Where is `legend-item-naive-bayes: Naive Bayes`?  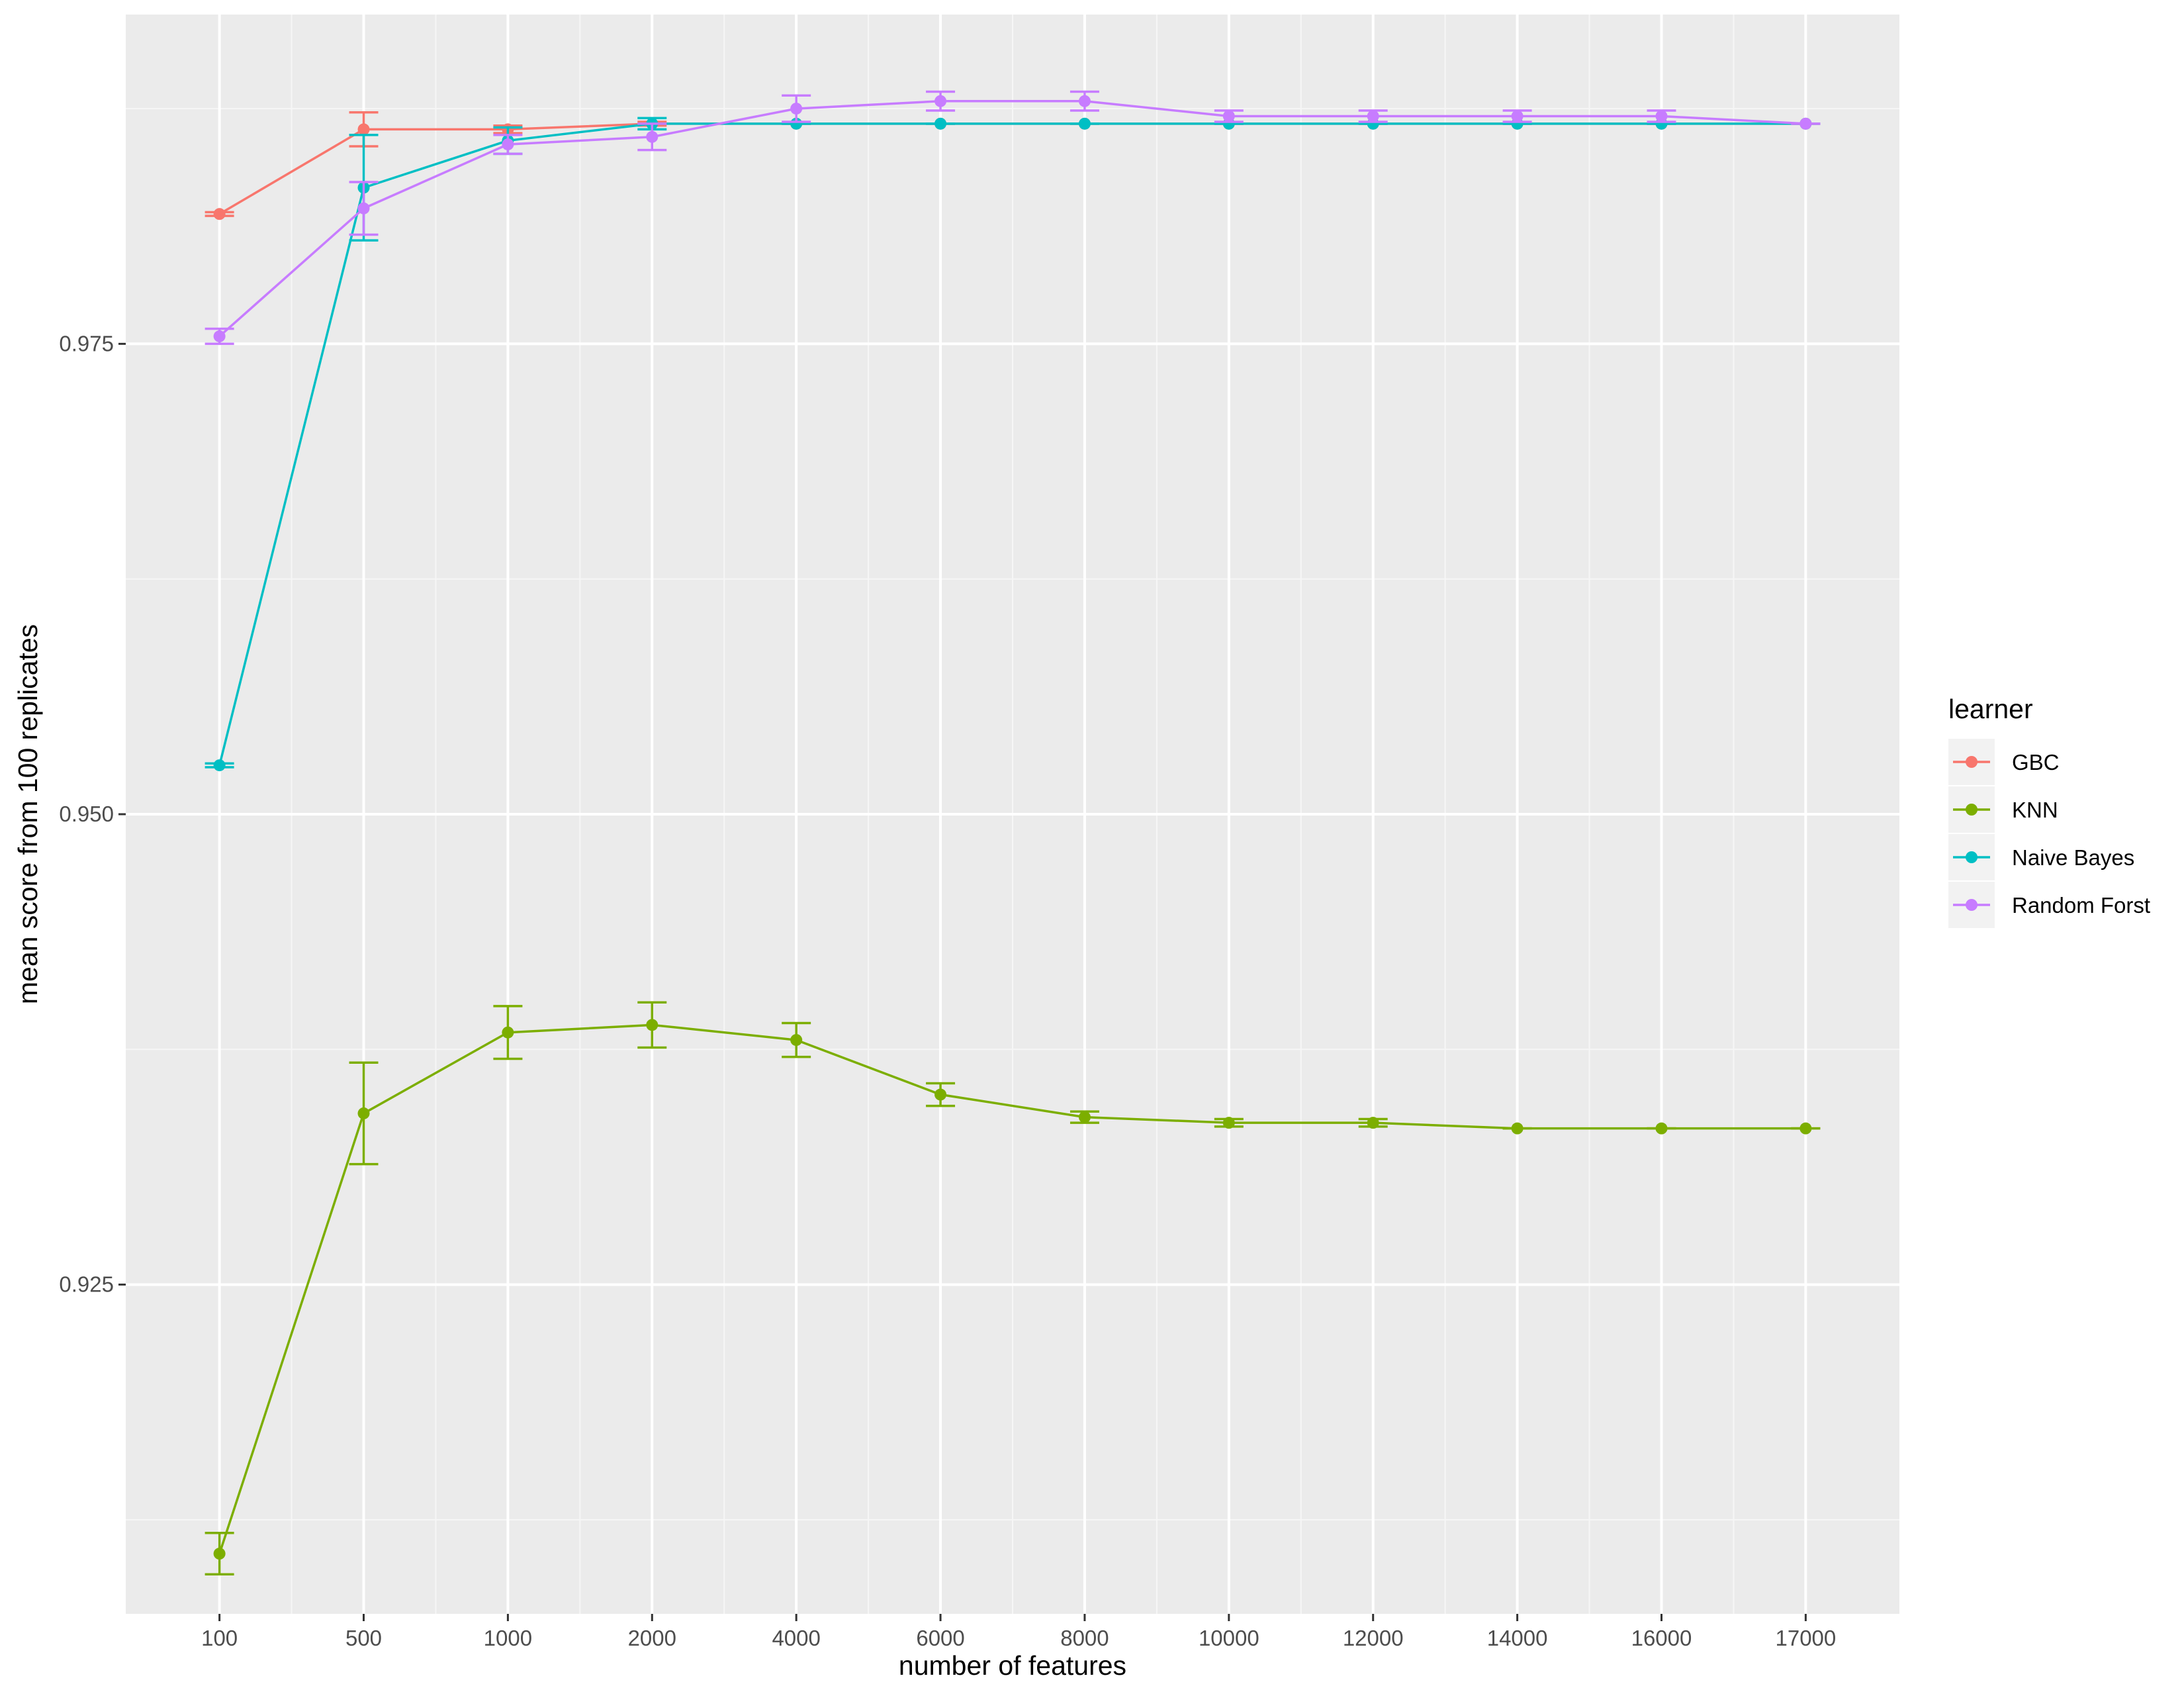
legend-item-naive-bayes: Naive Bayes is located at coordinates (2041, 857).